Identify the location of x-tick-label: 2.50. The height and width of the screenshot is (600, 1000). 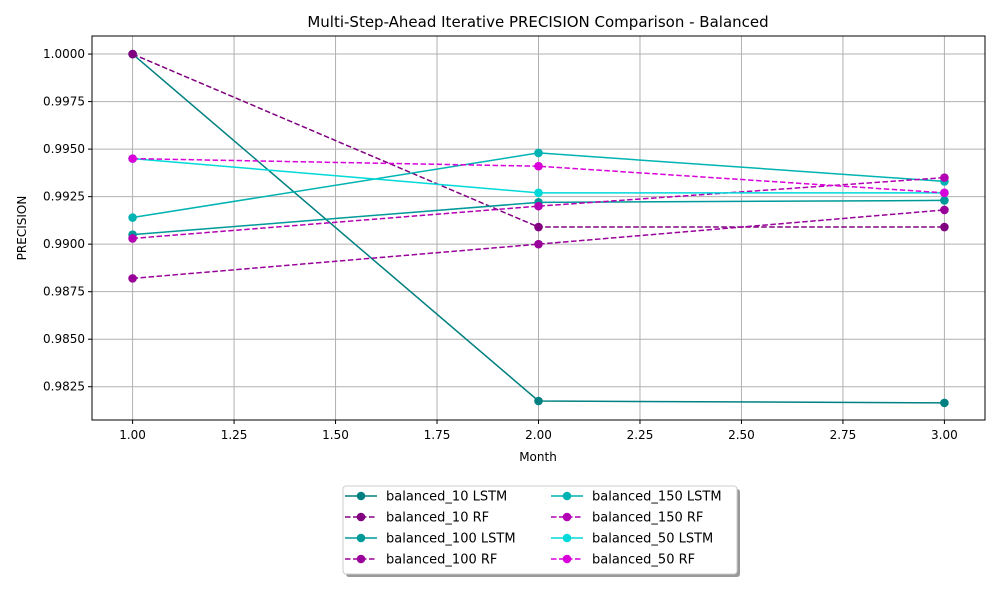
(741, 435).